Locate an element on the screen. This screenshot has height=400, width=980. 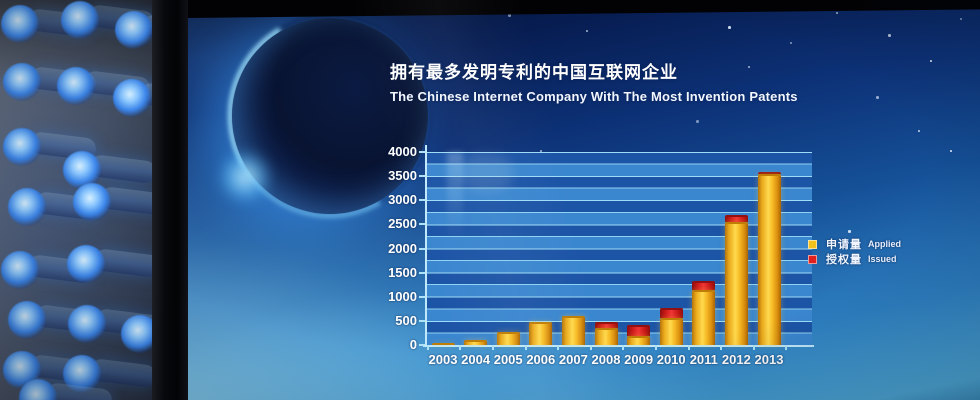
legend-swatch-issued is located at coordinates (812, 259).